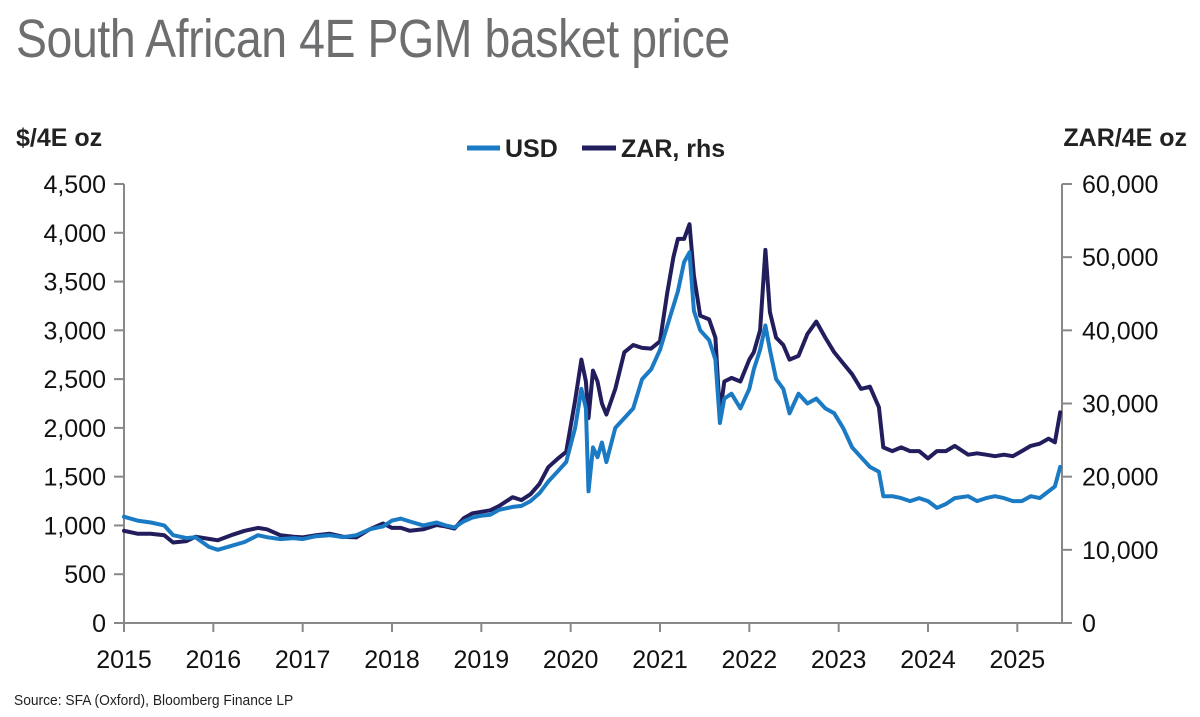 This screenshot has width=1200, height=717. Describe the element at coordinates (74, 185) in the screenshot. I see `left-tick-label: 4,500` at that location.